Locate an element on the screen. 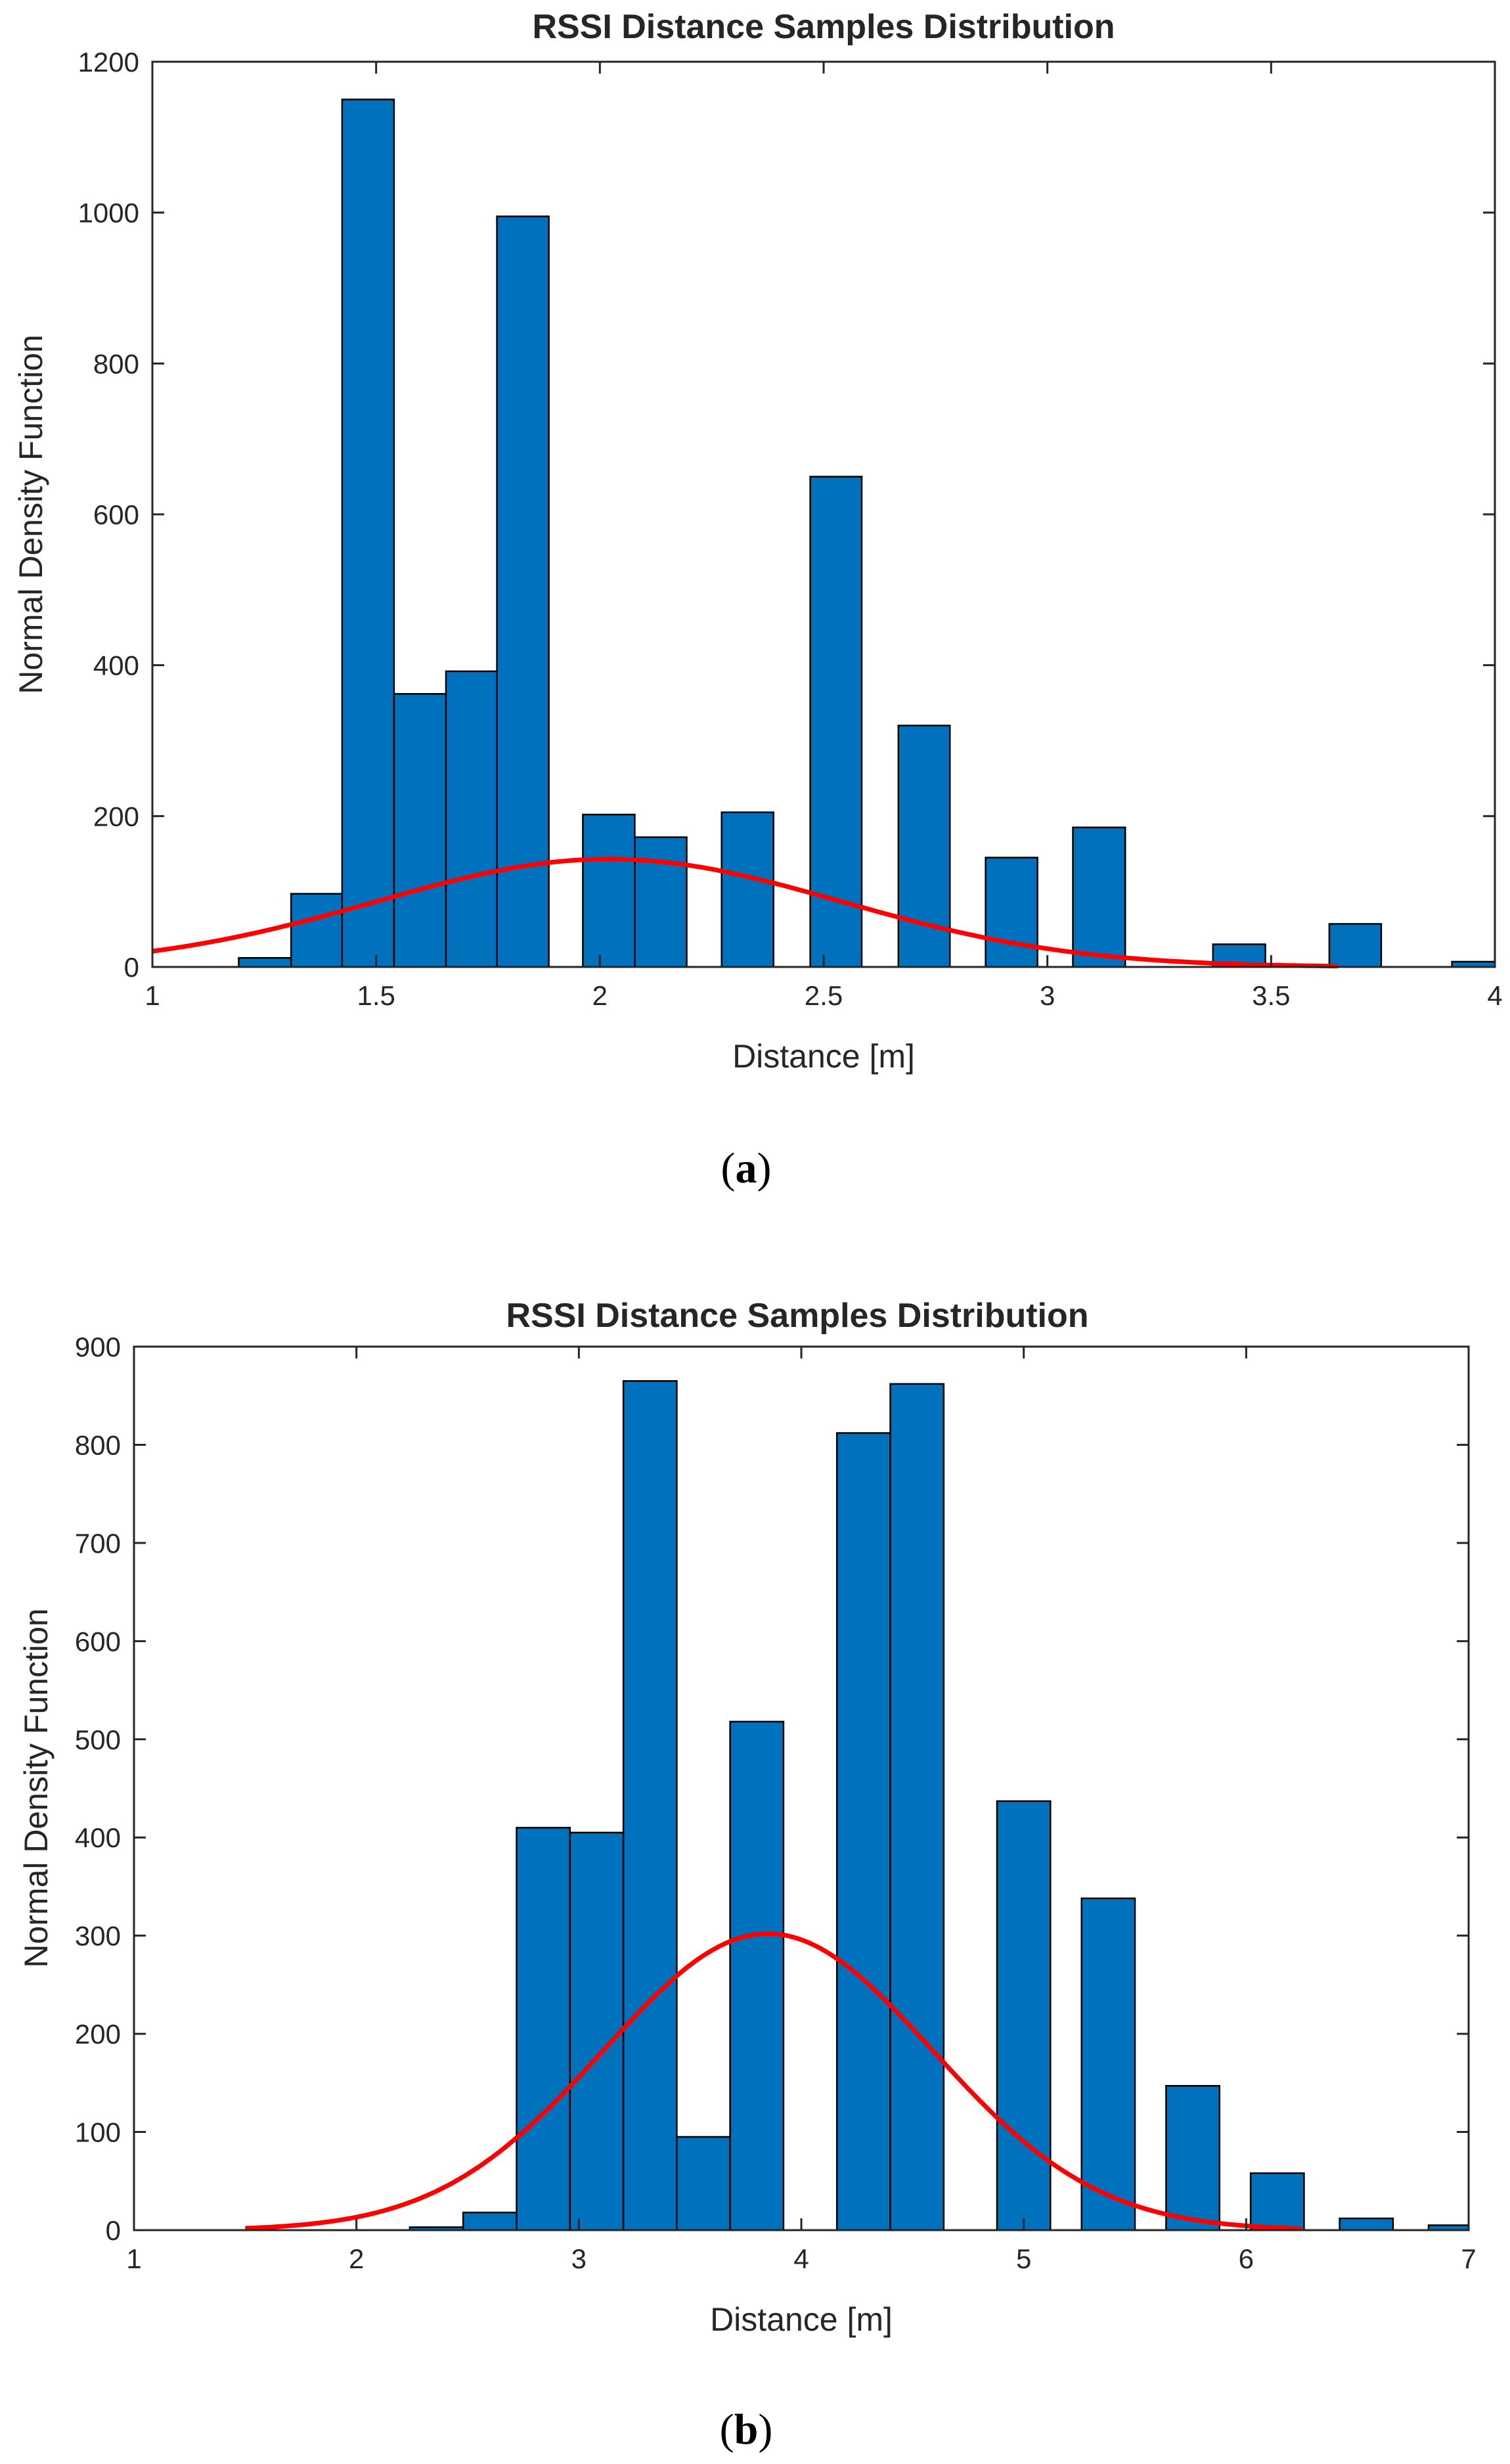 The image size is (1510, 2464). y-tick-label-a-6: 1200 is located at coordinates (108, 62).